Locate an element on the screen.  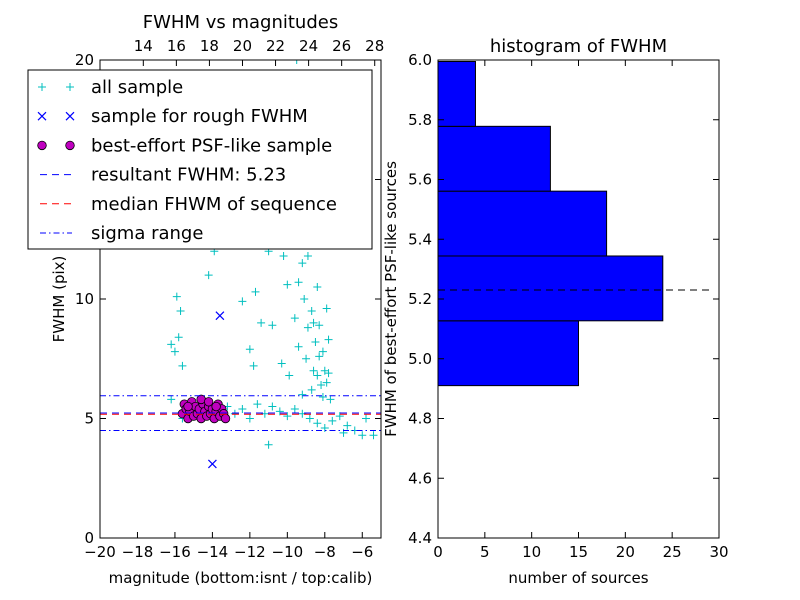
histogram-x-tick-label: 15 is located at coordinates (578, 552).